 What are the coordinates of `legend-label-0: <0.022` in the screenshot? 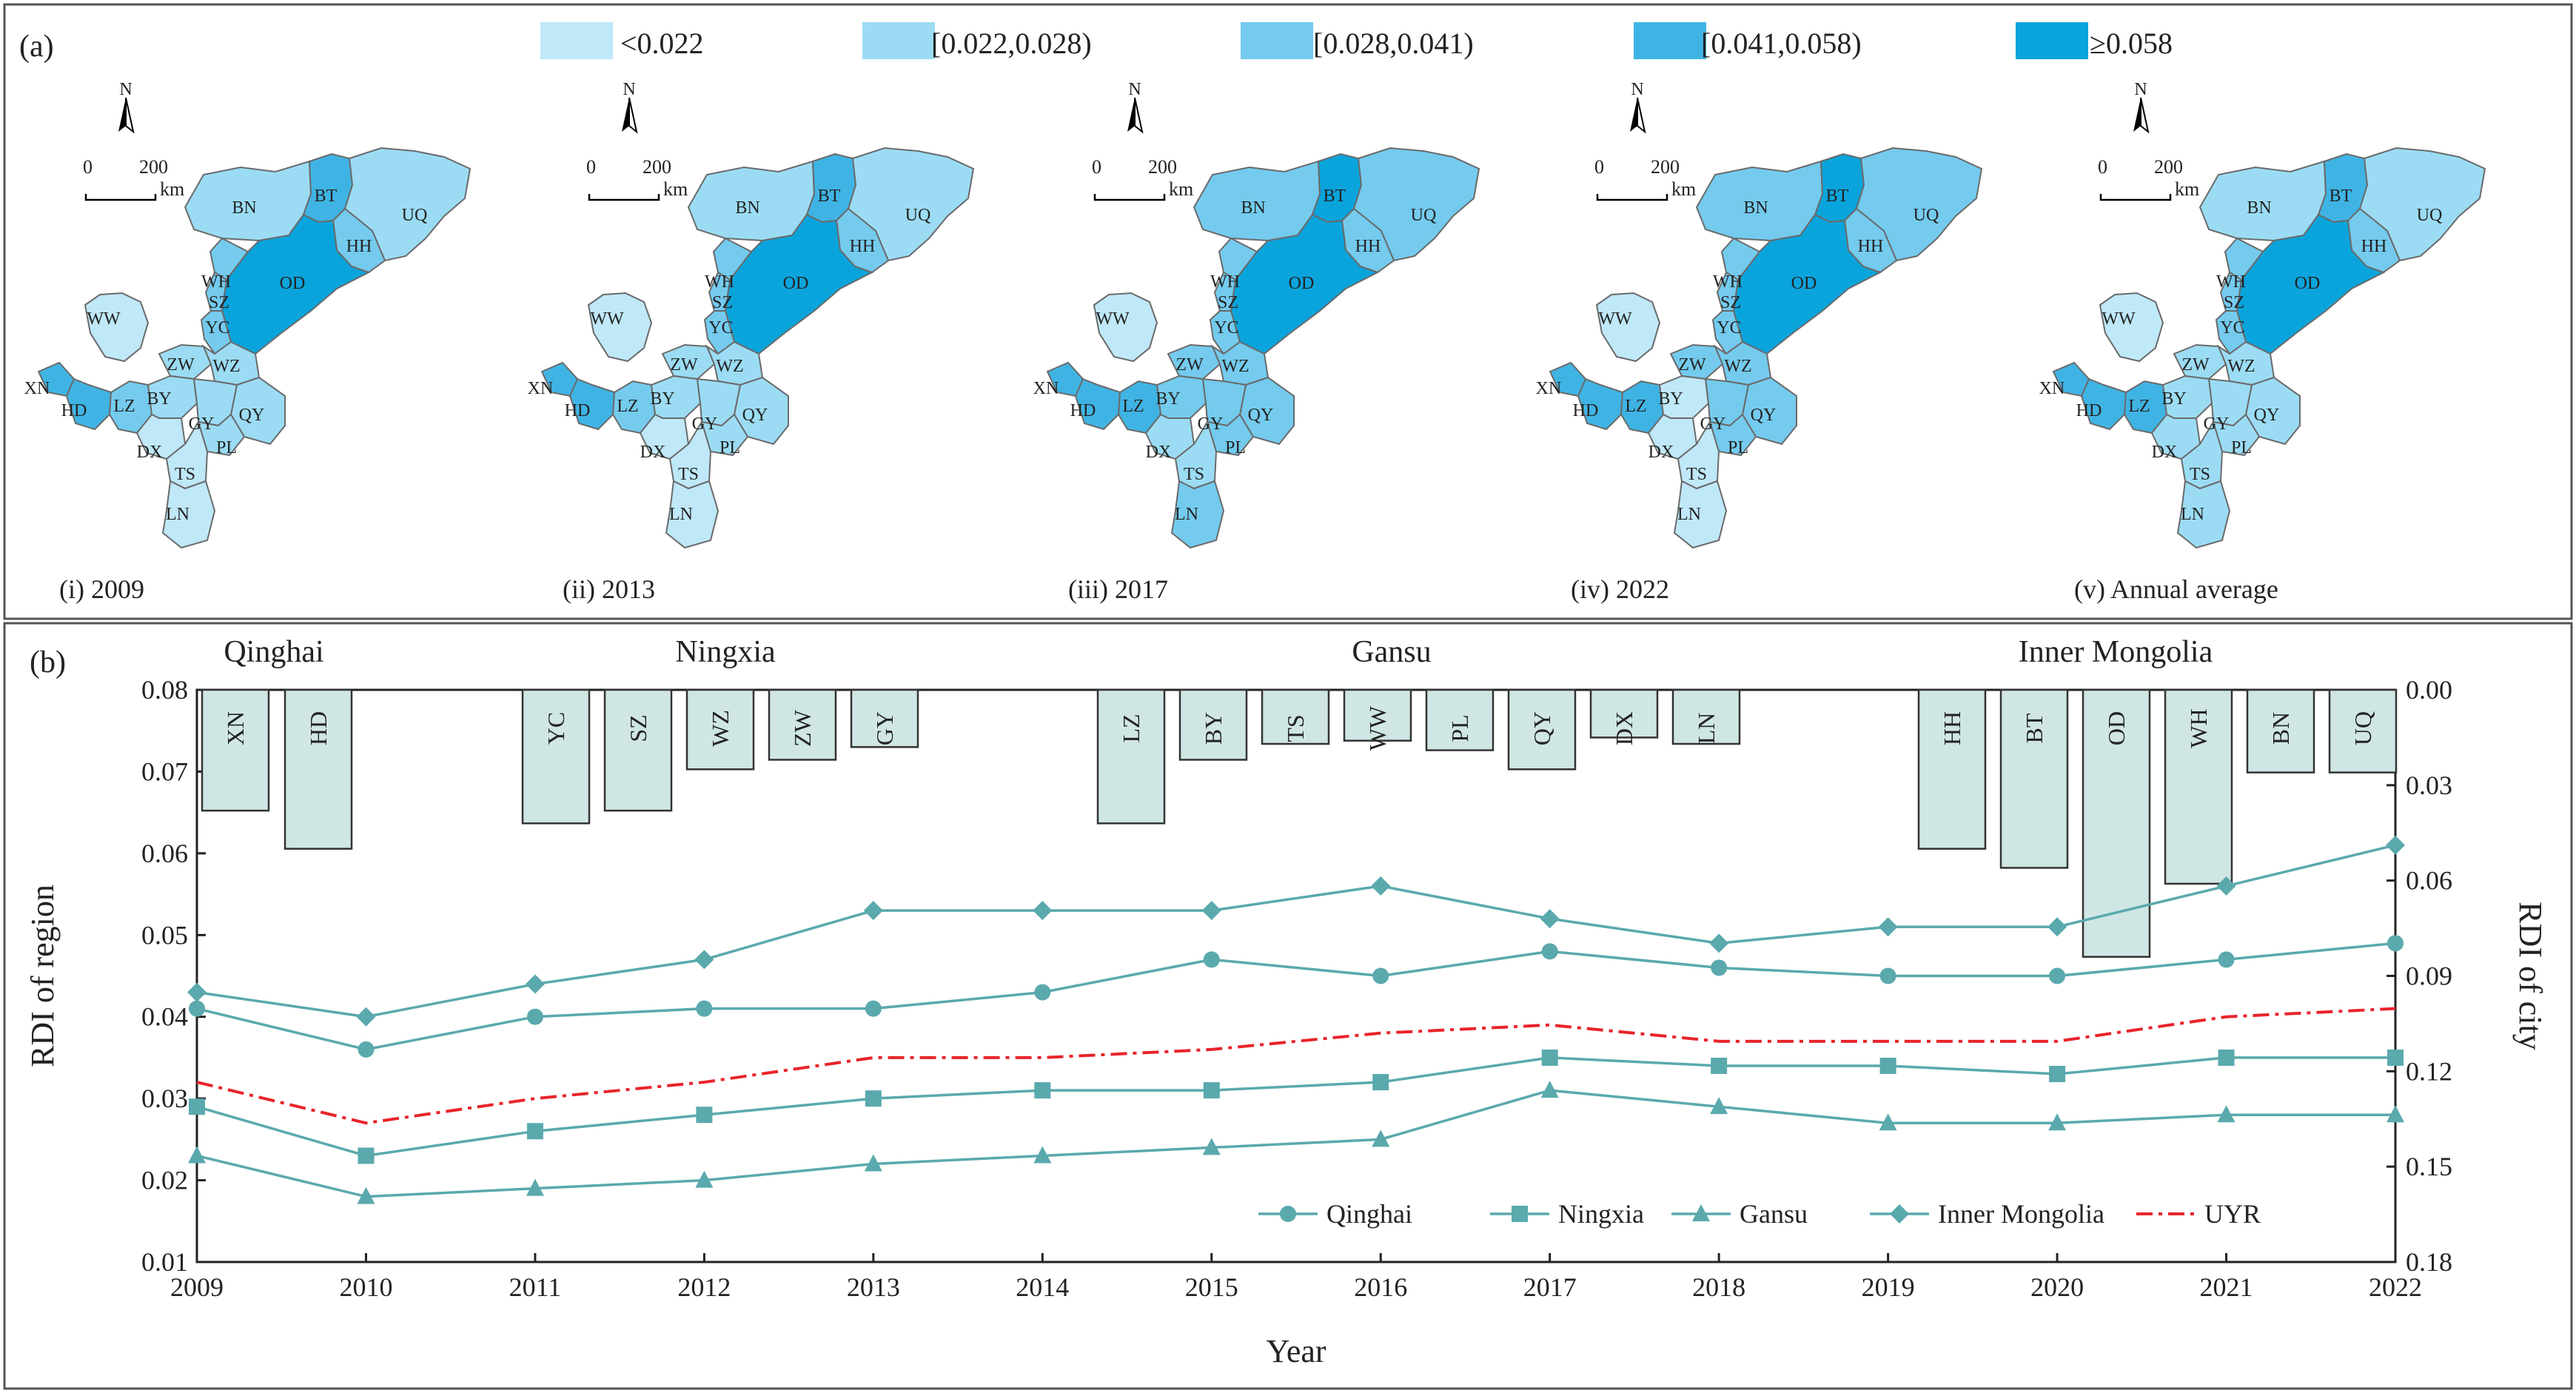 It's located at (662, 43).